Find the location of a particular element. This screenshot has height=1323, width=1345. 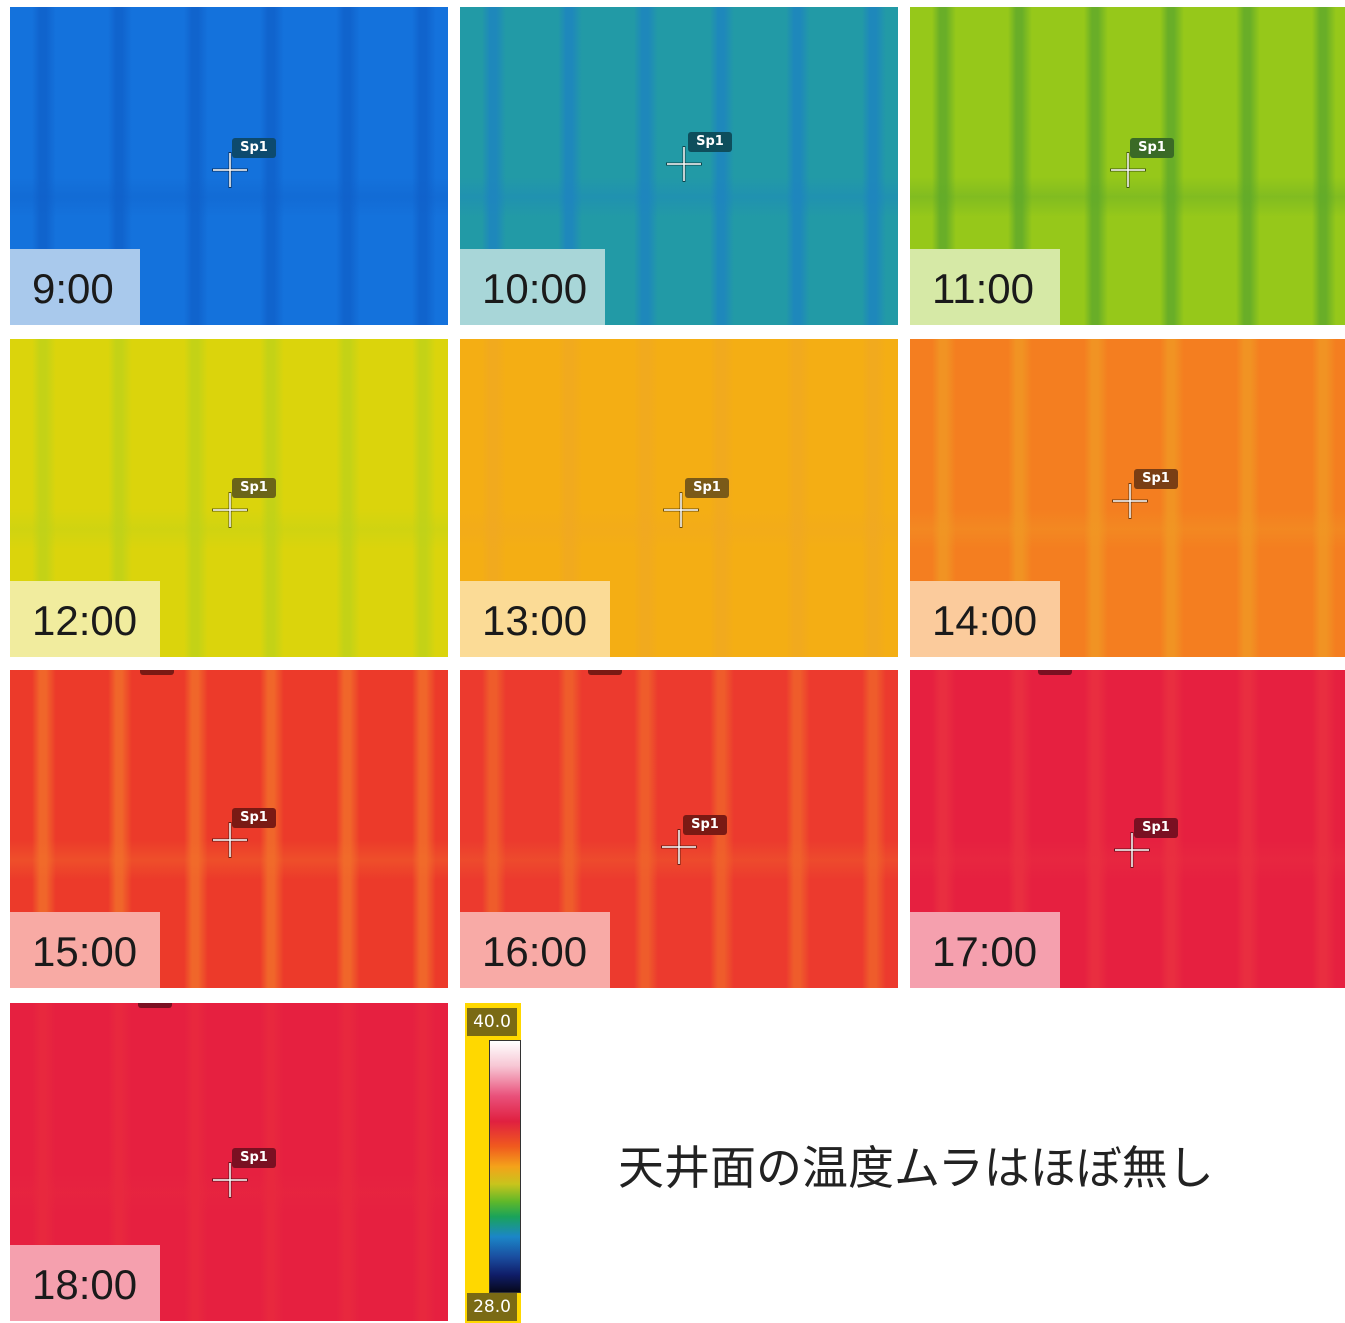

thermal-band is located at coordinates (679, 197).